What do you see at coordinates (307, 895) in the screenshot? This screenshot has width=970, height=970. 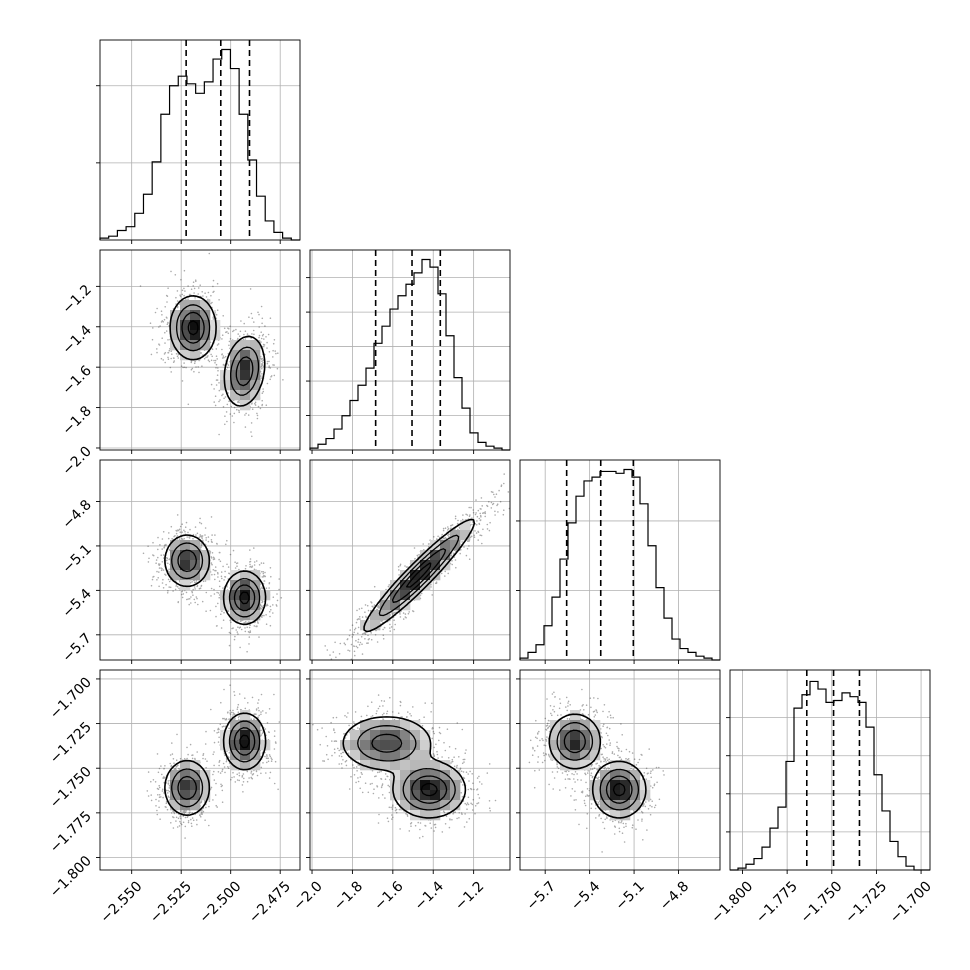 I see `x-tick-label: −2.0` at bounding box center [307, 895].